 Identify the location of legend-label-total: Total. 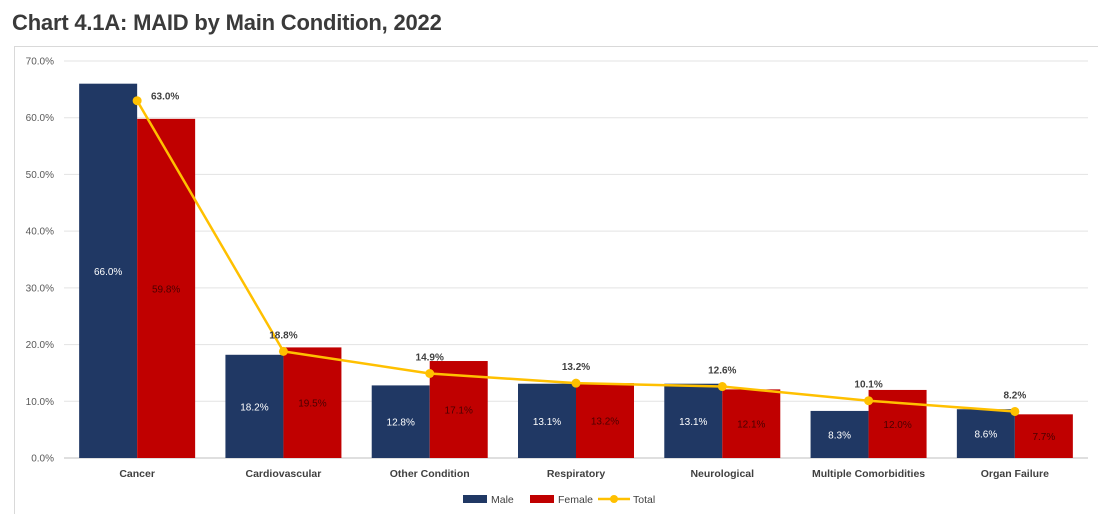
(644, 500).